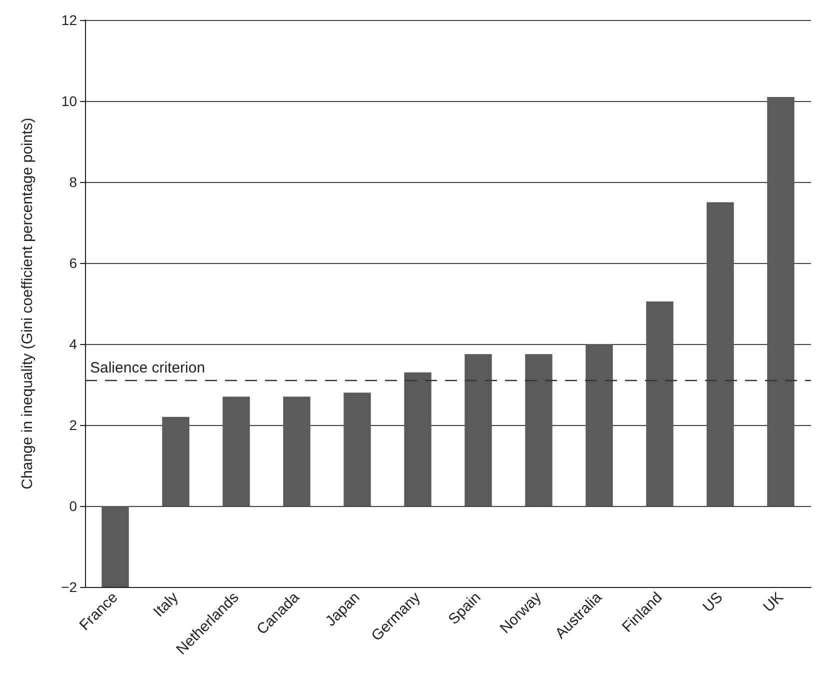  Describe the element at coordinates (73, 425) in the screenshot. I see `y-tick-label: 2` at that location.